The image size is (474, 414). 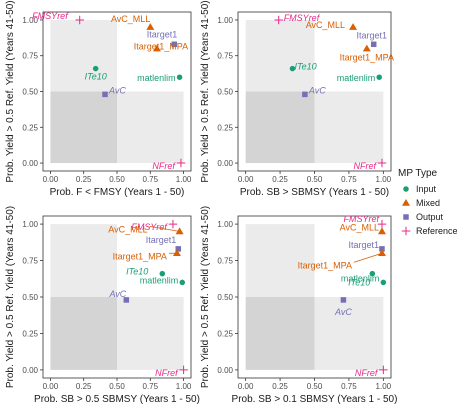 I want to click on x-axis-title: Prob. SB > 0.1 SBMSY (Years 1 - 50), so click(x=315, y=399).